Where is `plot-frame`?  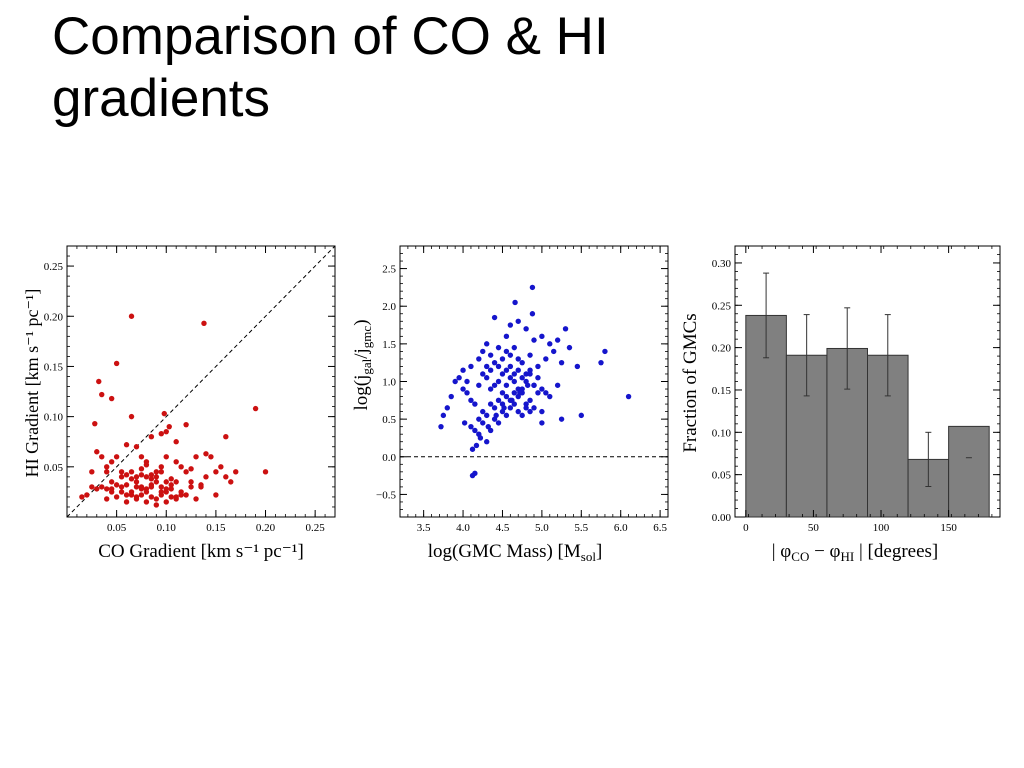
plot-frame is located at coordinates (201, 381).